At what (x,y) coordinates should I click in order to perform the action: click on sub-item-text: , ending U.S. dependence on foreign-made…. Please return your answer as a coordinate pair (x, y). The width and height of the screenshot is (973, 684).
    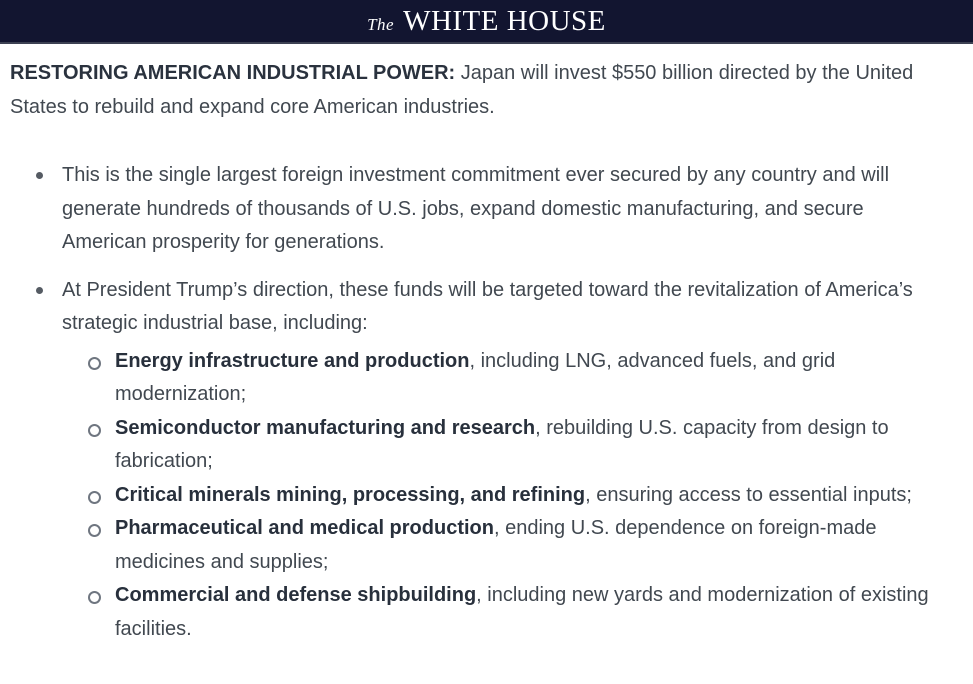
    Looking at the image, I should click on (496, 545).